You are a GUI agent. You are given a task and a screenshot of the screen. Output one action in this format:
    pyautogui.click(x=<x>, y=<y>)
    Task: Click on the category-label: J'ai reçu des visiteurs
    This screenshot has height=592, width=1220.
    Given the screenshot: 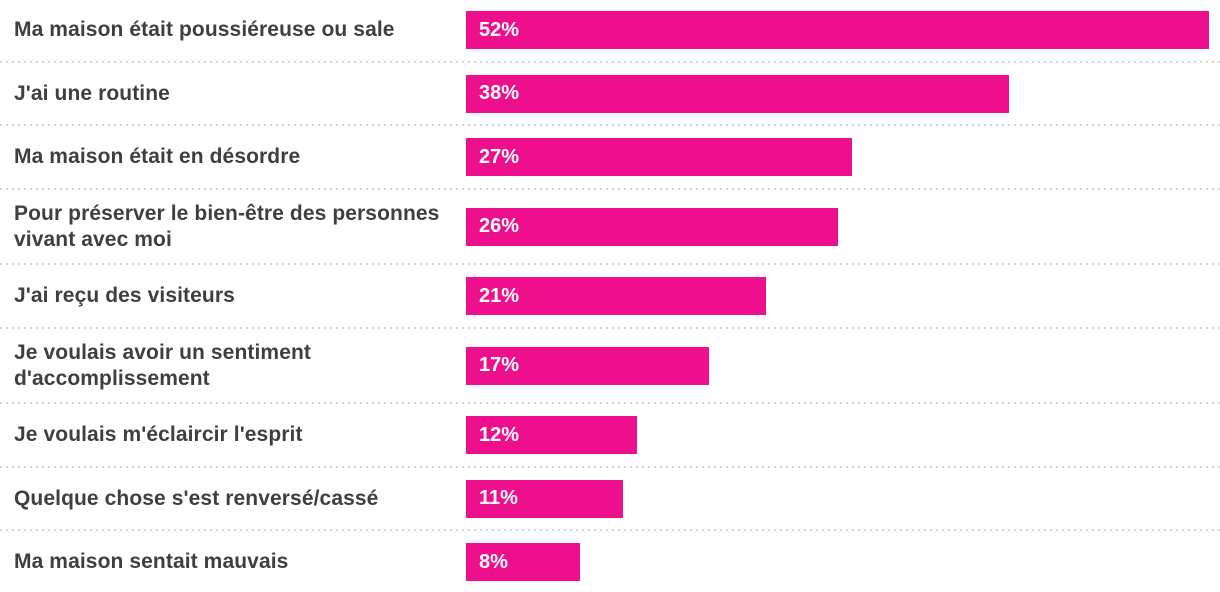 What is the action you would take?
    pyautogui.click(x=124, y=295)
    